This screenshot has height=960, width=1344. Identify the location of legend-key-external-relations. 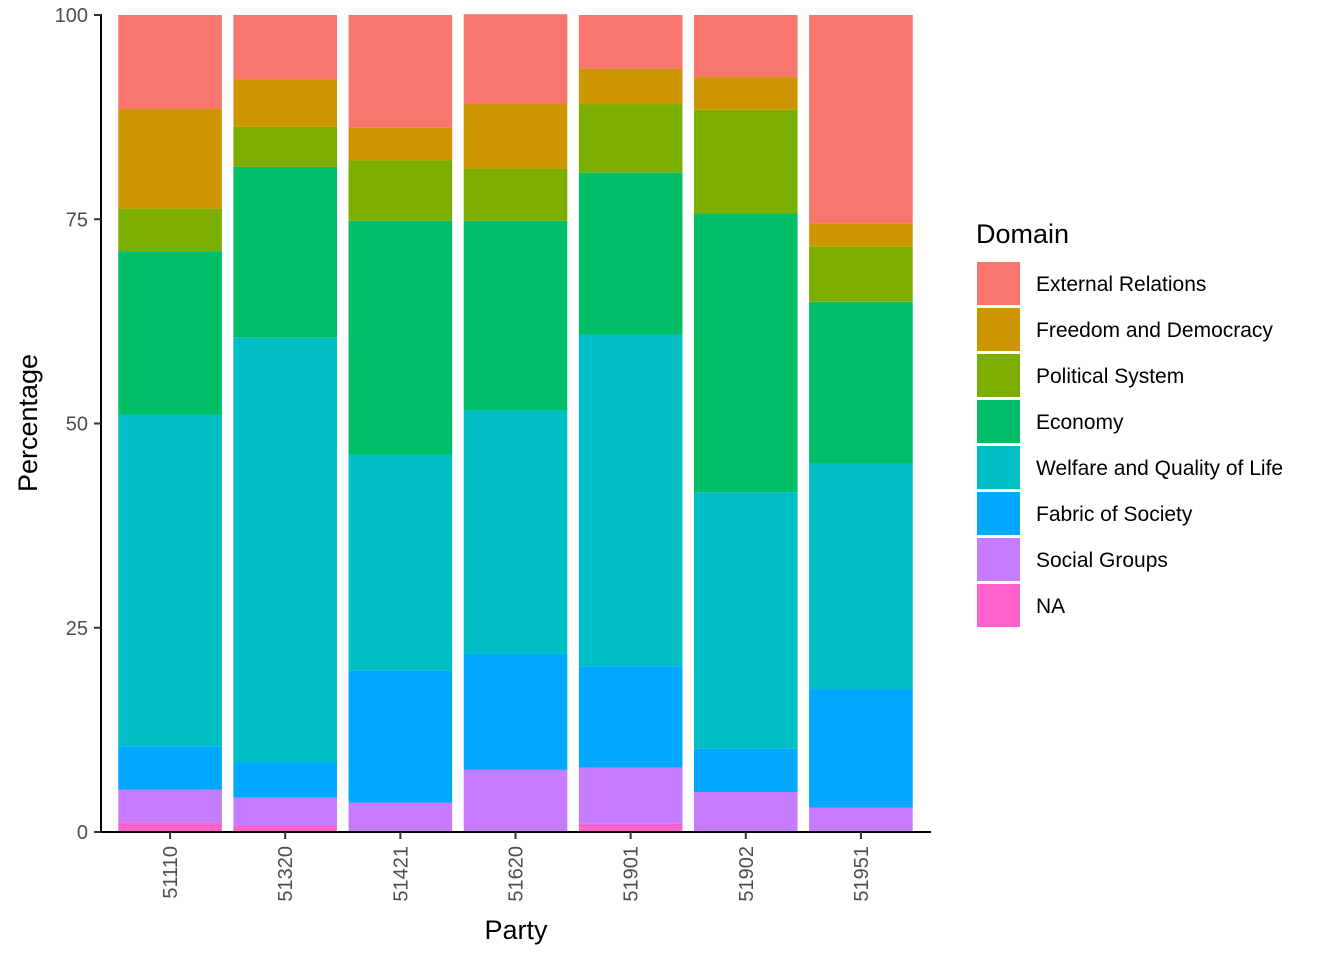
(998, 283).